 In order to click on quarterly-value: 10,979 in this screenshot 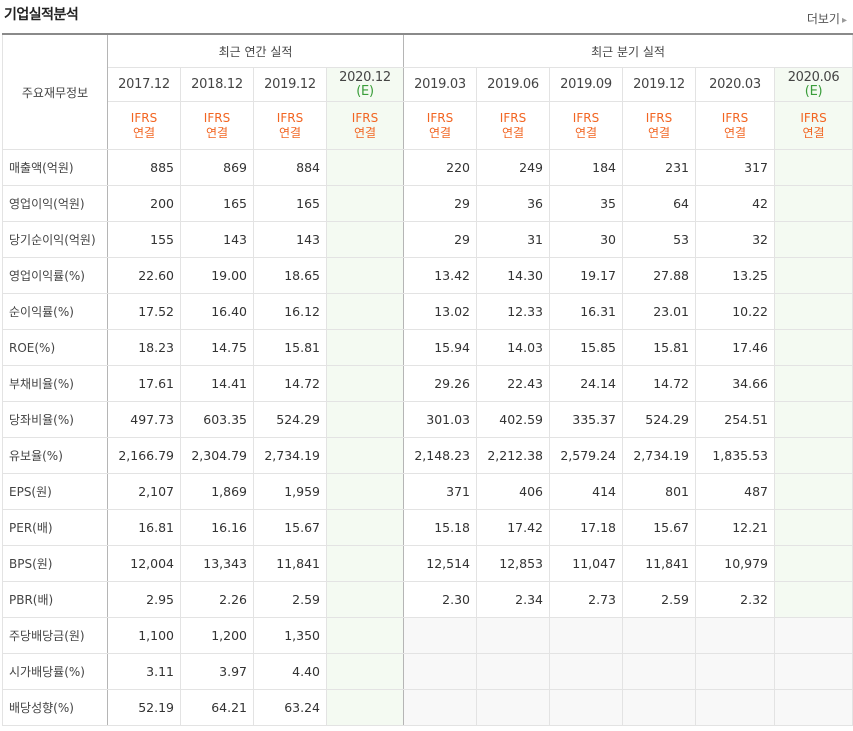, I will do `click(735, 563)`.